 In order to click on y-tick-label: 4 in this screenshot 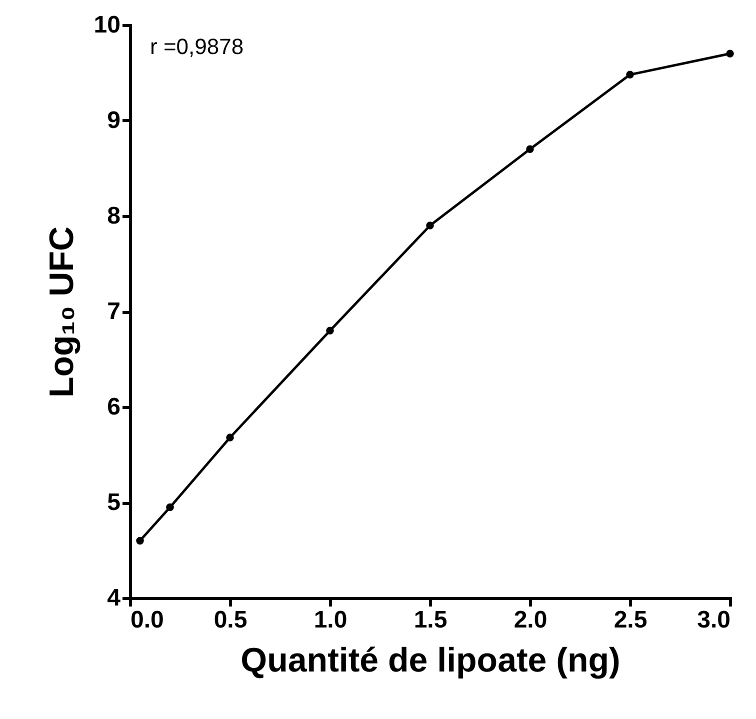, I will do `click(114, 598)`.